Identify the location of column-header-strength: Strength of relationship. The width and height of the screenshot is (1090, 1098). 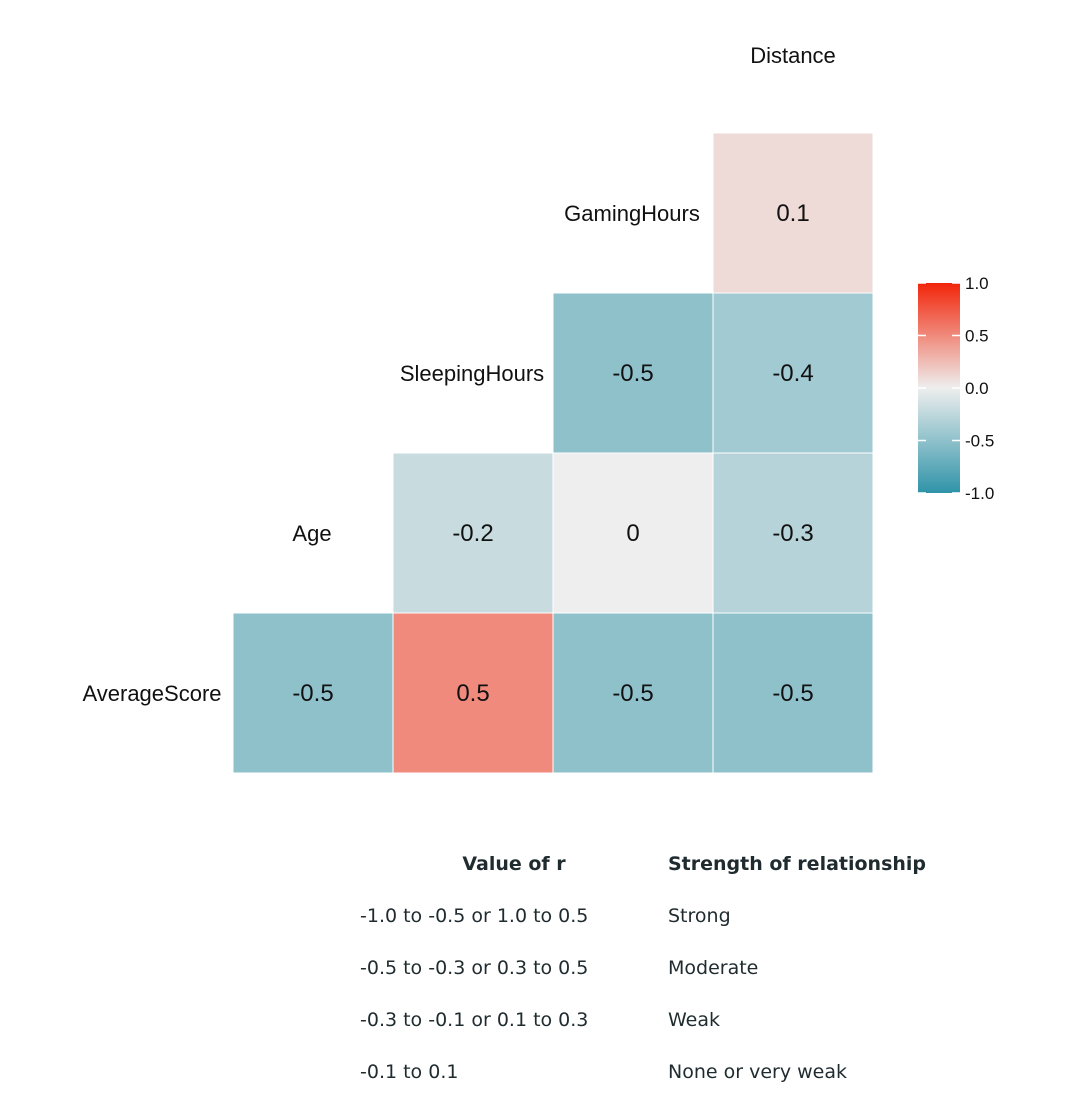
(797, 864).